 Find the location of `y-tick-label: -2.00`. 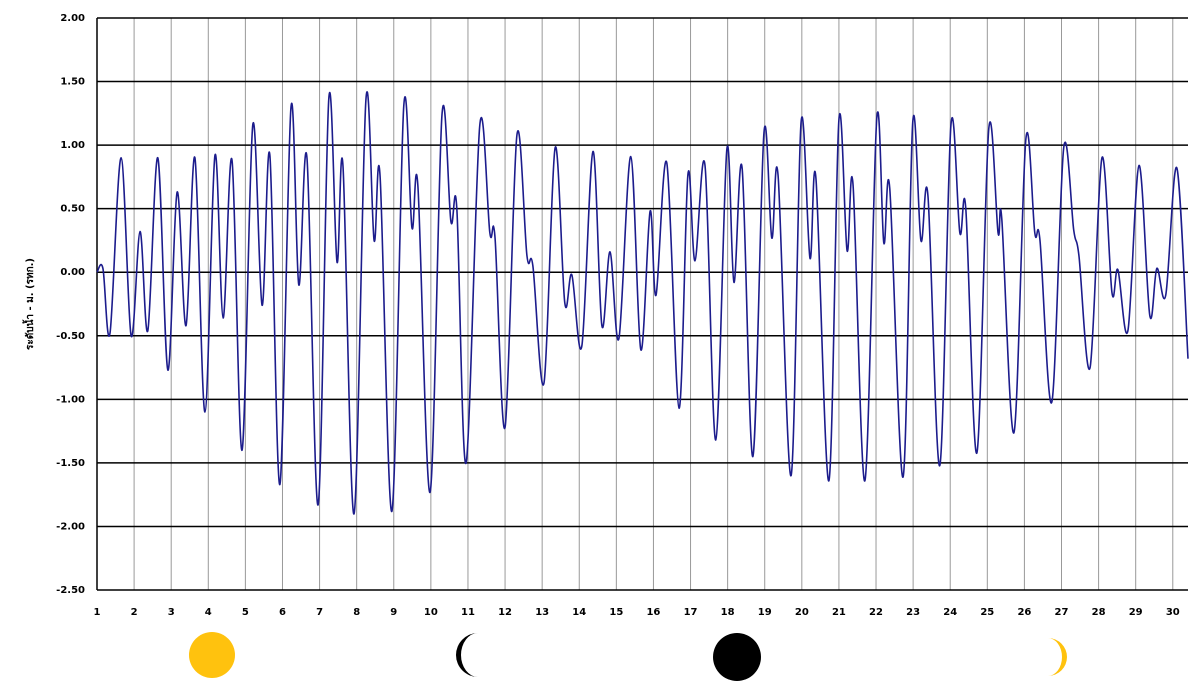

y-tick-label: -2.00 is located at coordinates (70, 526).